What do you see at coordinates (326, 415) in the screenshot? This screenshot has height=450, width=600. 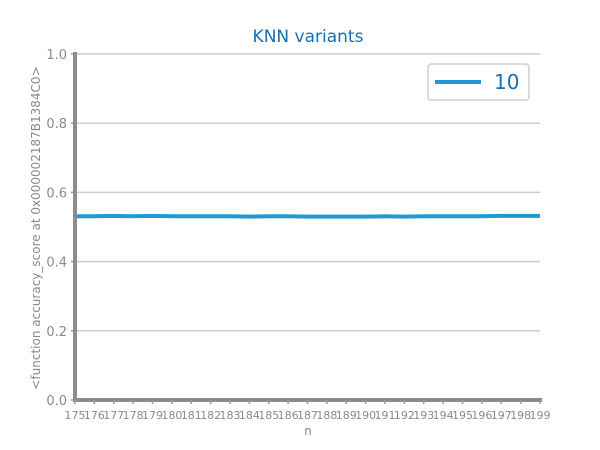 I see `x-tick-label: 188` at bounding box center [326, 415].